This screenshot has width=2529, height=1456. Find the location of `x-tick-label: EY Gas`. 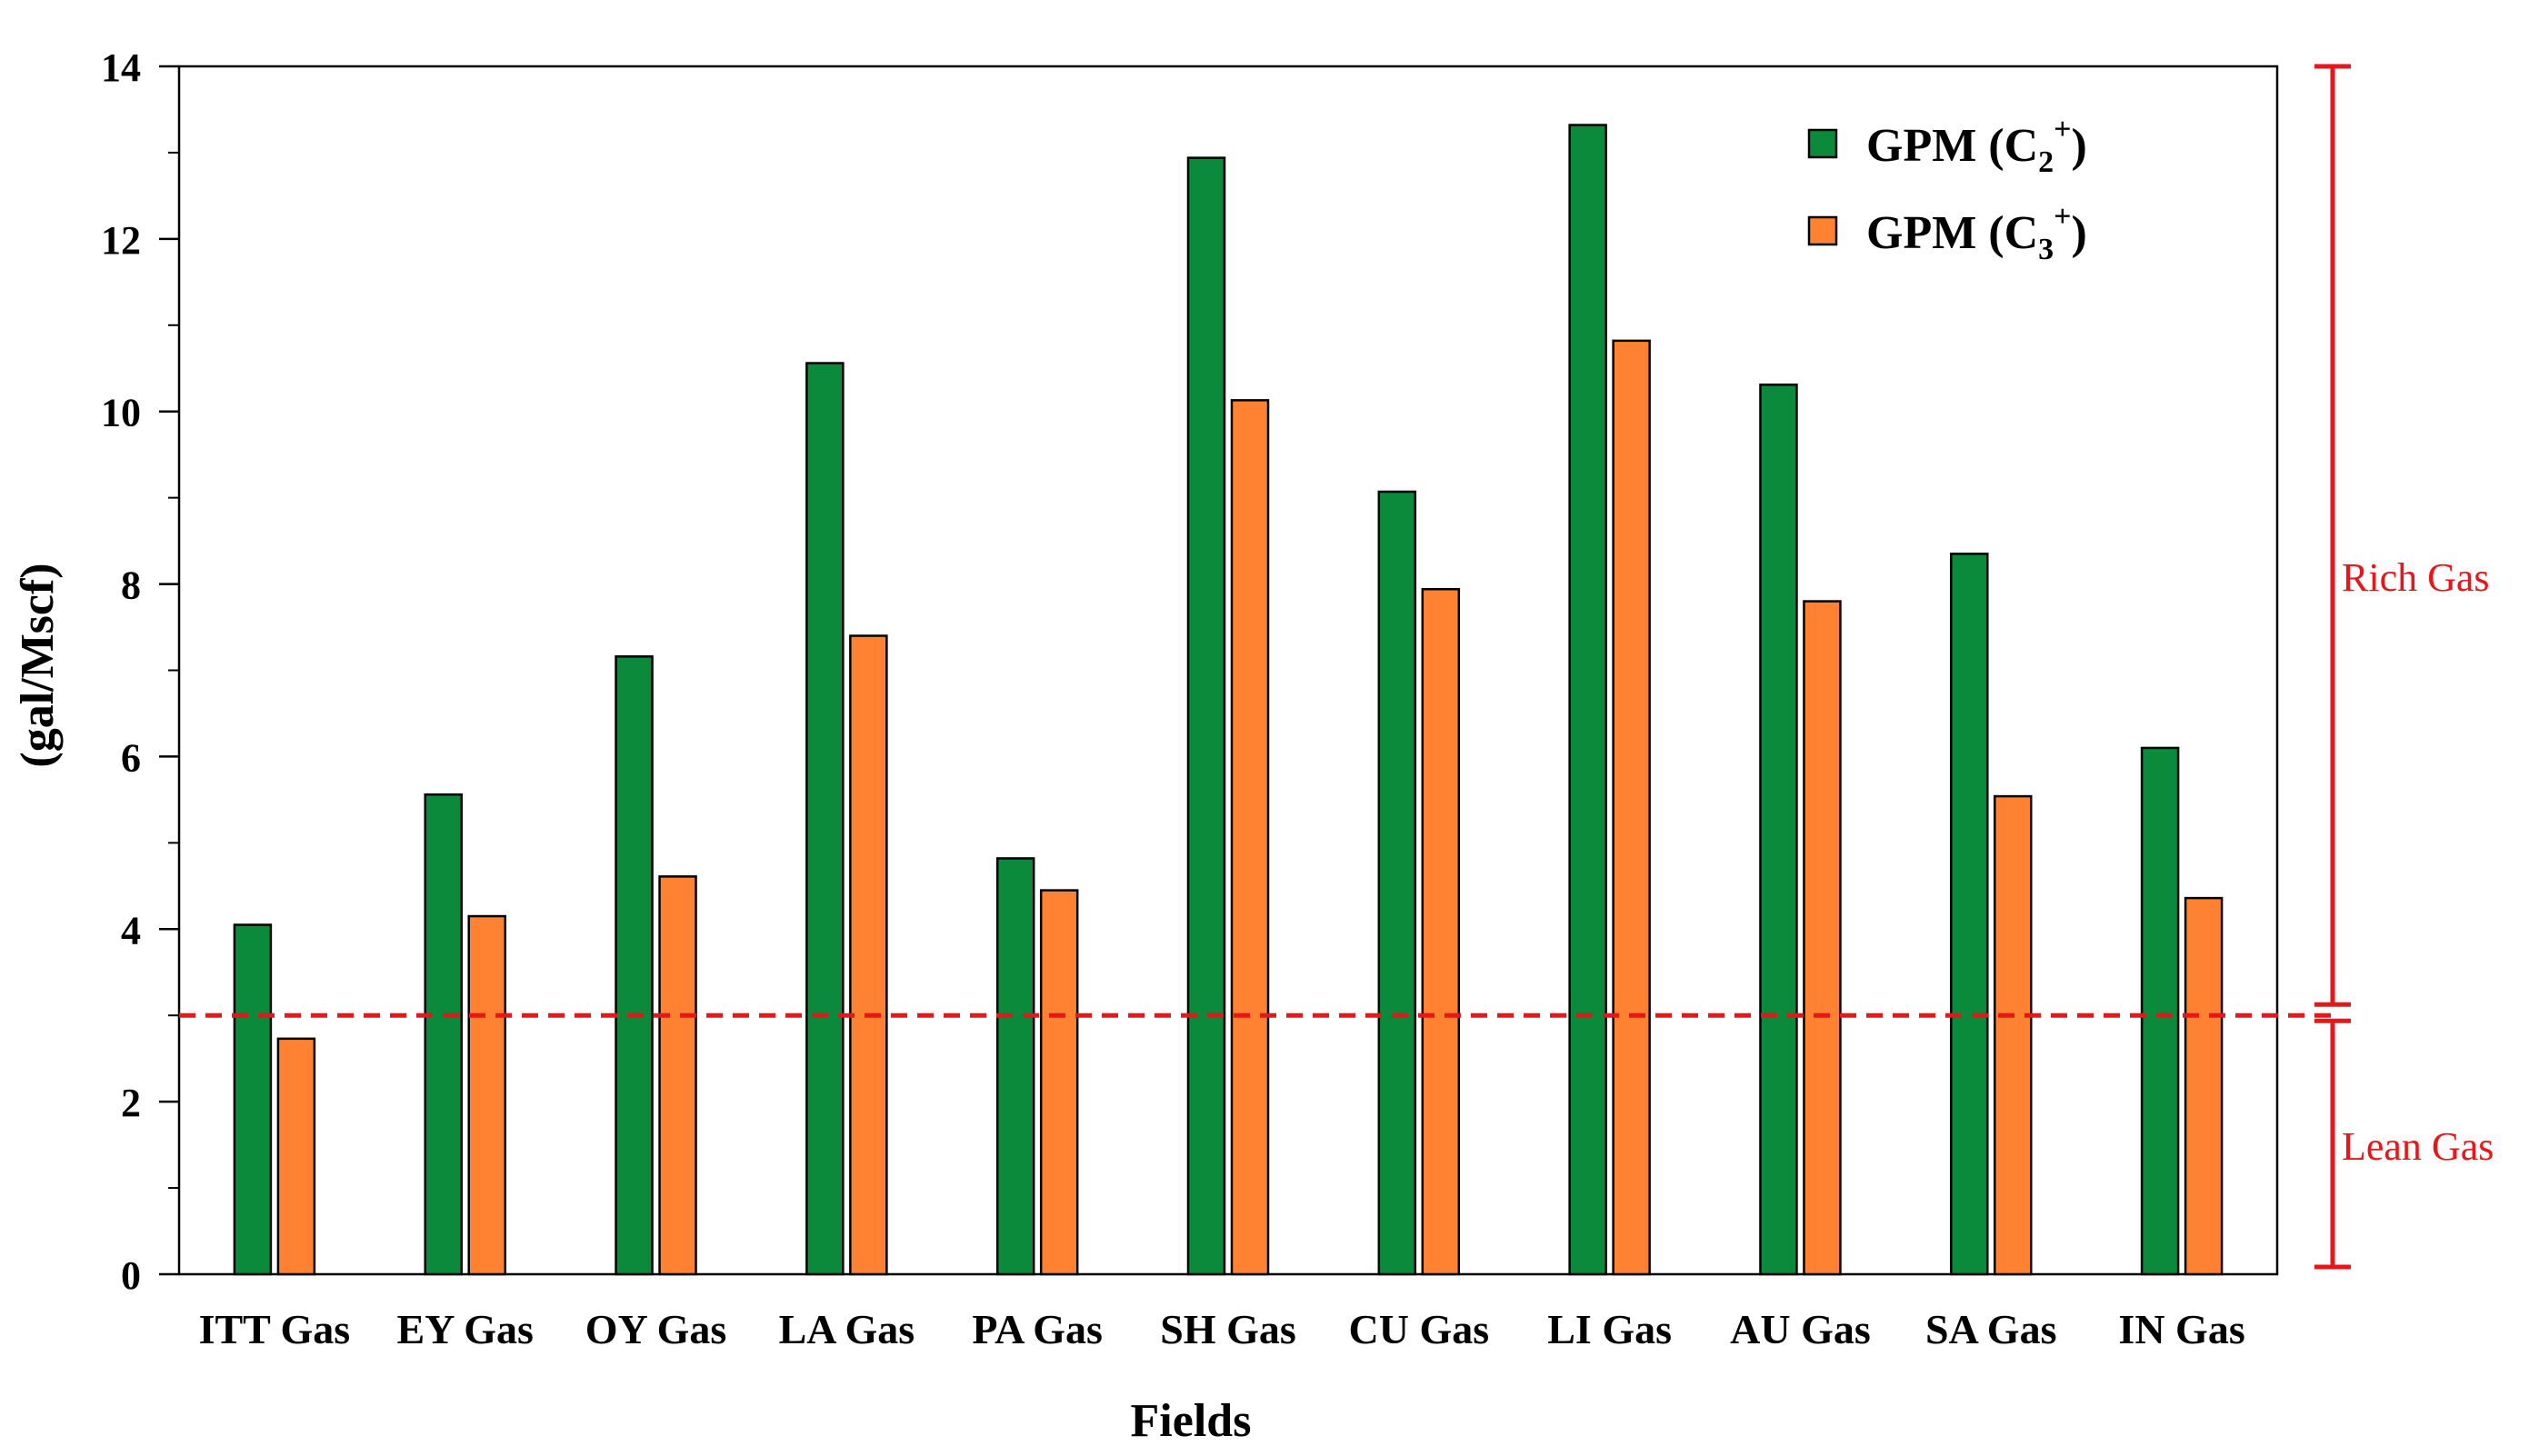

x-tick-label: EY Gas is located at coordinates (465, 1329).